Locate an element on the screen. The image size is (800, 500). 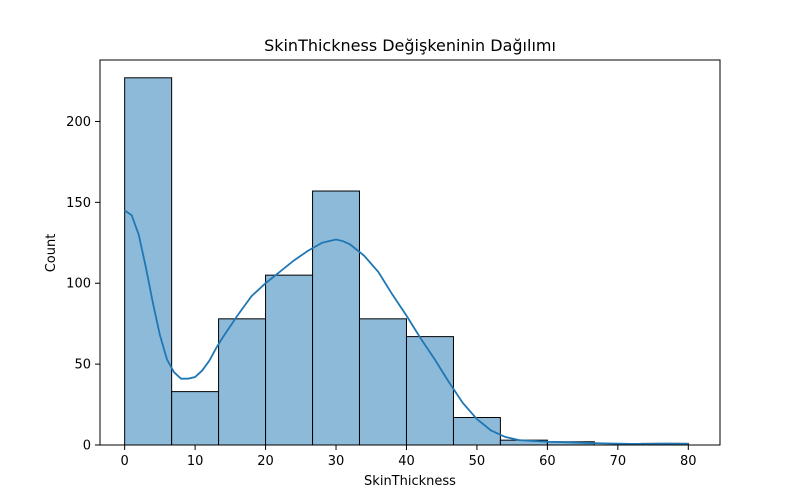
x-tick-label: 40 is located at coordinates (406, 461).